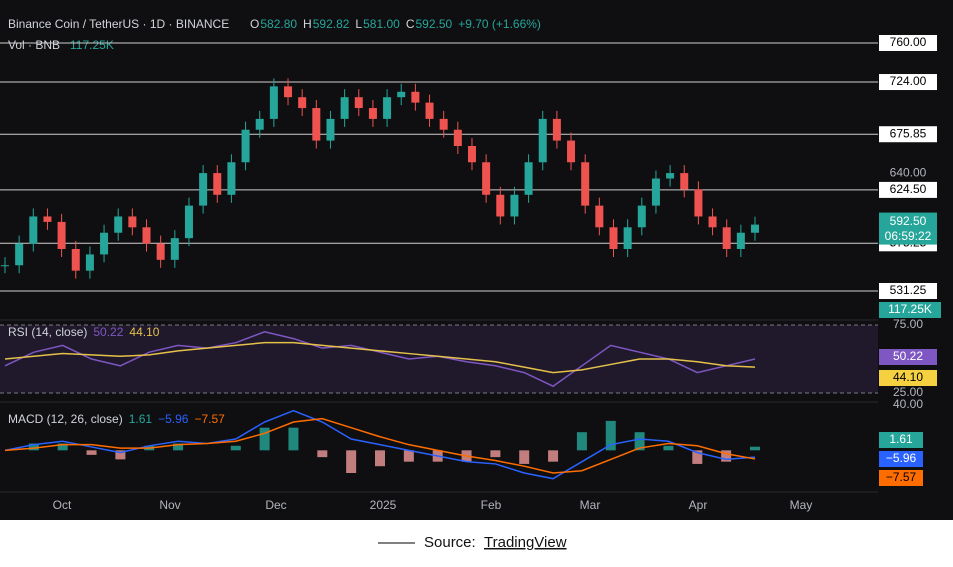 The height and width of the screenshot is (567, 953). Describe the element at coordinates (908, 392) in the screenshot. I see `rsi-bound-label: 25.00` at that location.